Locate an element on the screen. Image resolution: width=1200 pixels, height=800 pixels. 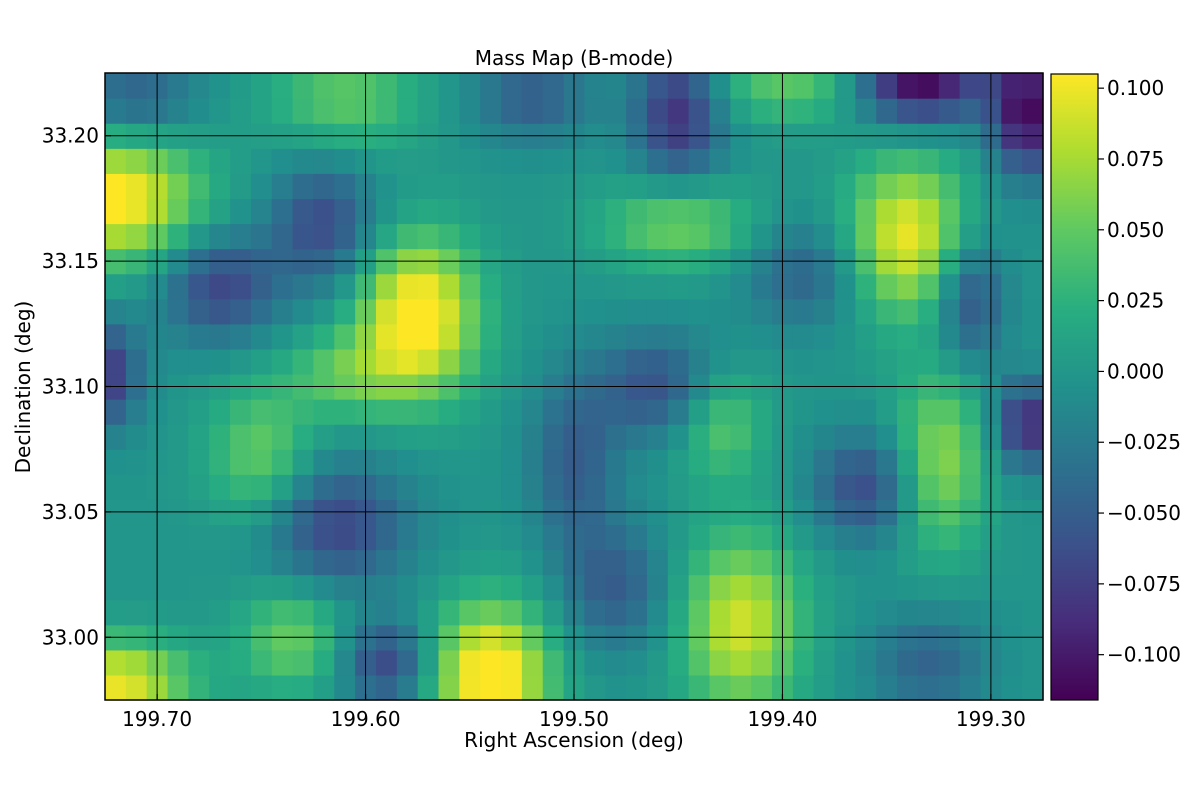
x-tick-label: 199.50 is located at coordinates (574, 719).